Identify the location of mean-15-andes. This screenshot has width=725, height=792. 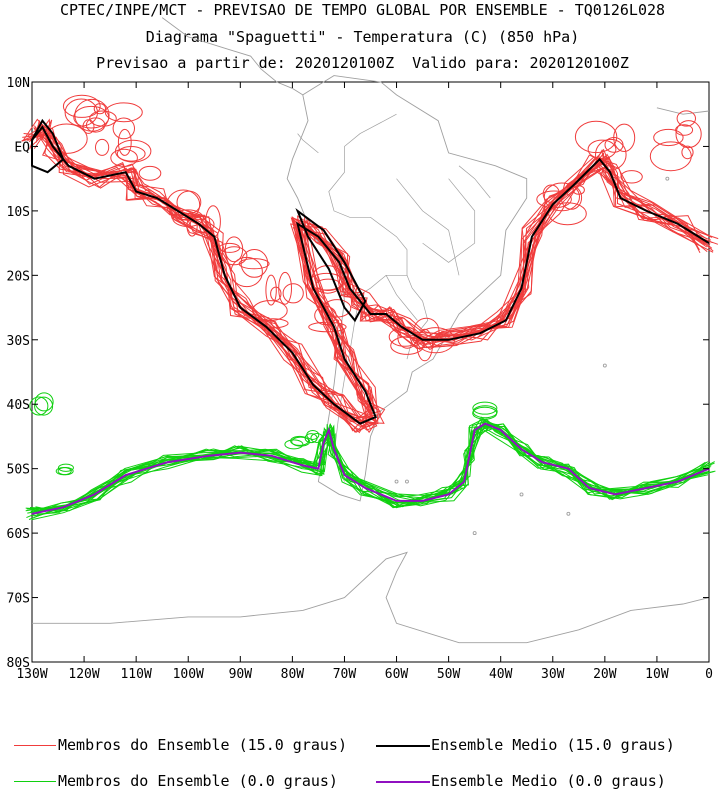
(331, 265).